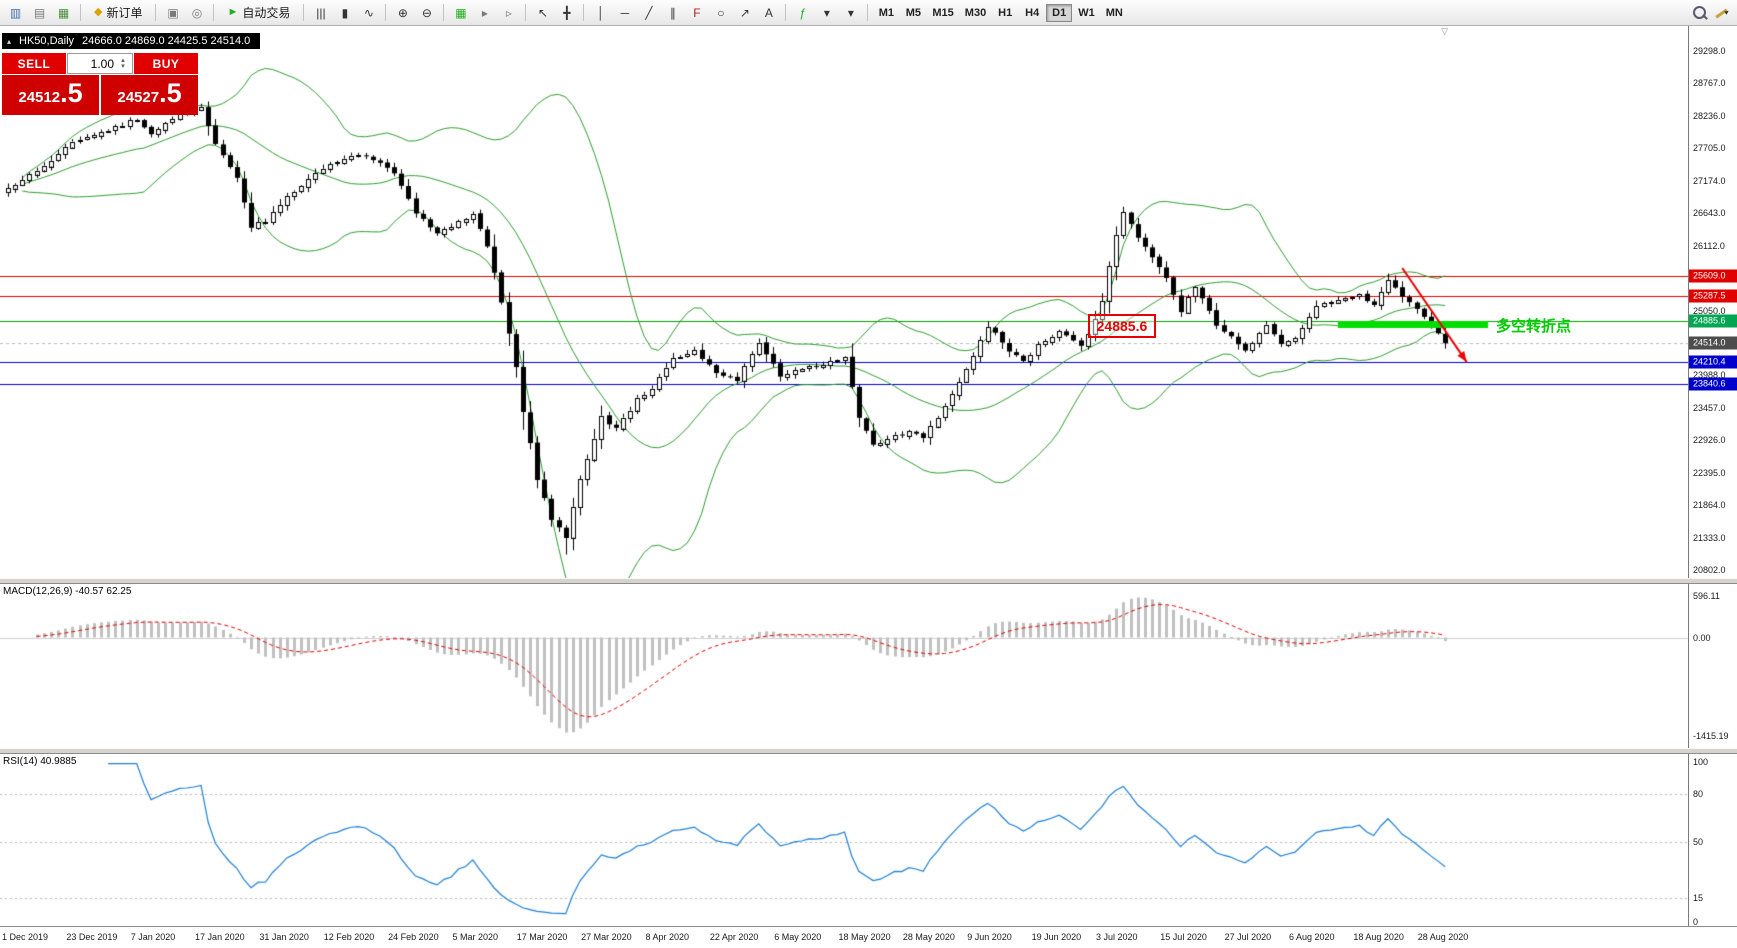  I want to click on indicators-dropdown-icon: ▾, so click(826, 12).